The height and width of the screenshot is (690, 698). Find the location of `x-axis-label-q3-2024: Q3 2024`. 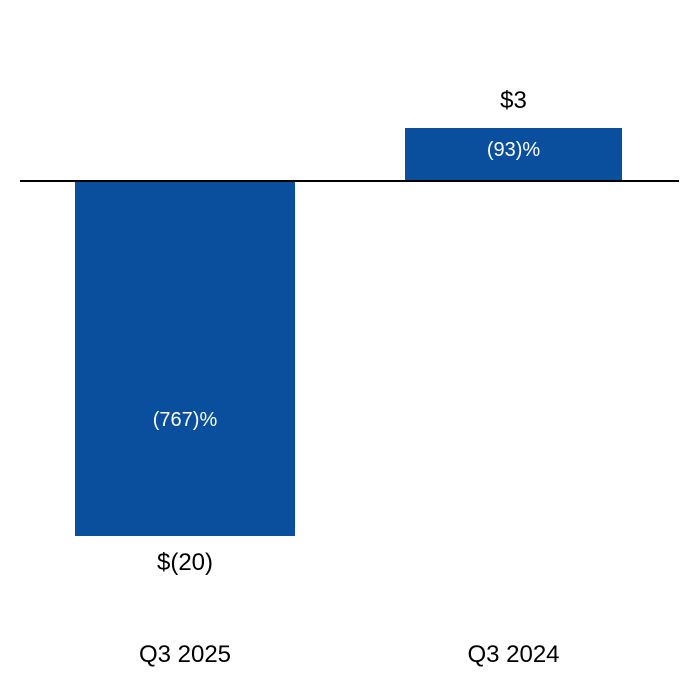

x-axis-label-q3-2024: Q3 2024 is located at coordinates (513, 654).